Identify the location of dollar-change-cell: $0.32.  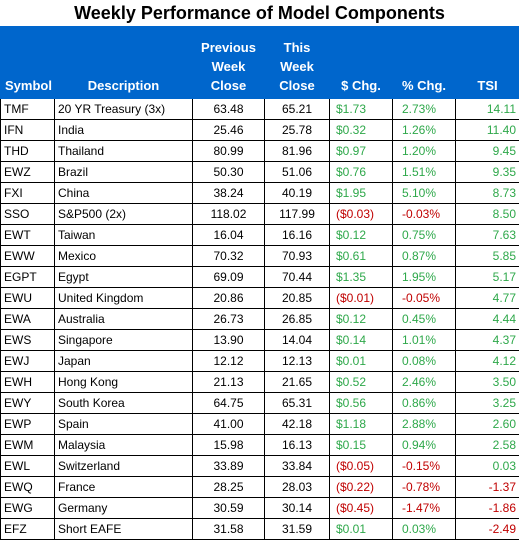
(361, 130).